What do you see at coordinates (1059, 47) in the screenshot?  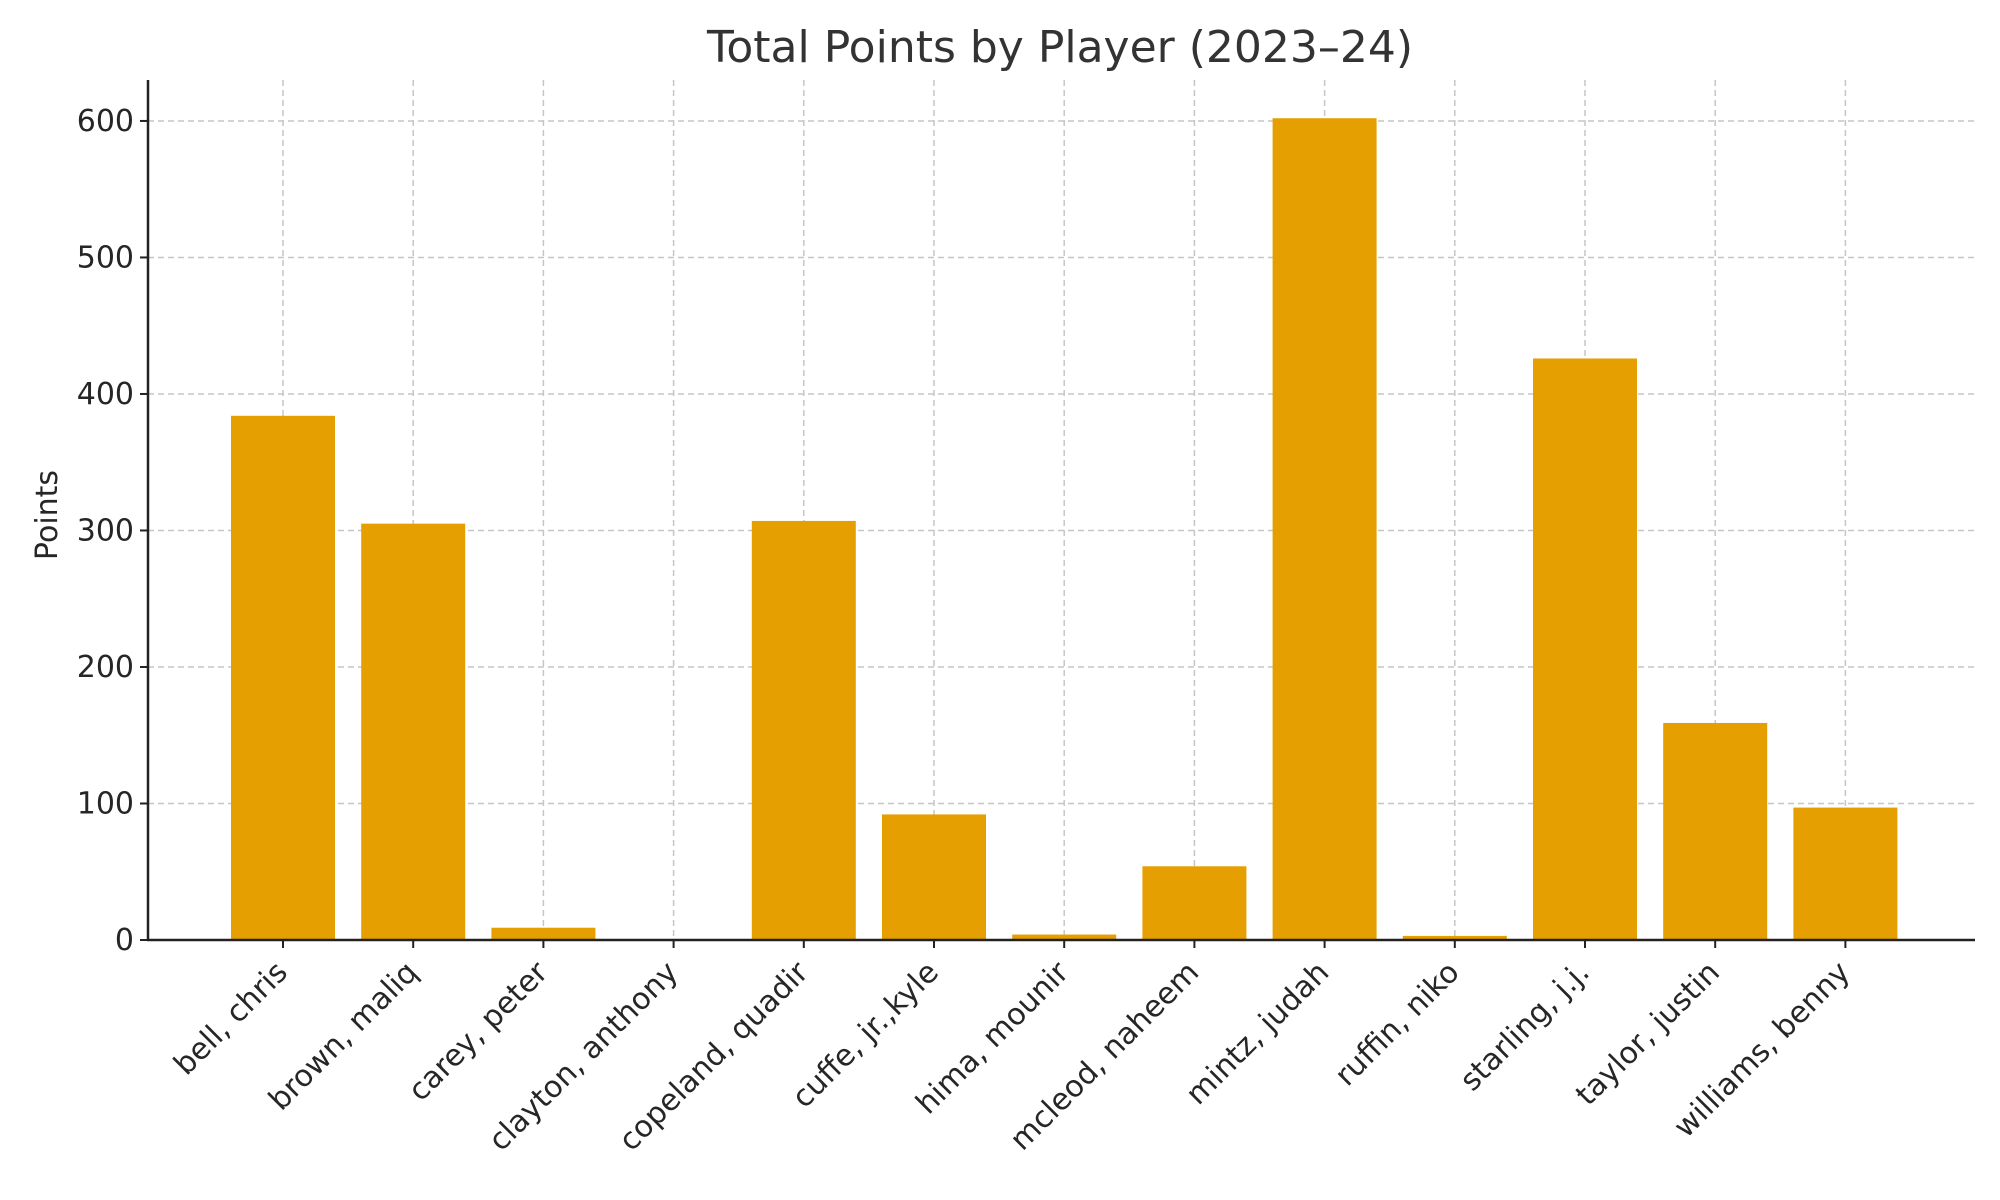 I see `chart-title: Total Points by Player (2023–24)` at bounding box center [1059, 47].